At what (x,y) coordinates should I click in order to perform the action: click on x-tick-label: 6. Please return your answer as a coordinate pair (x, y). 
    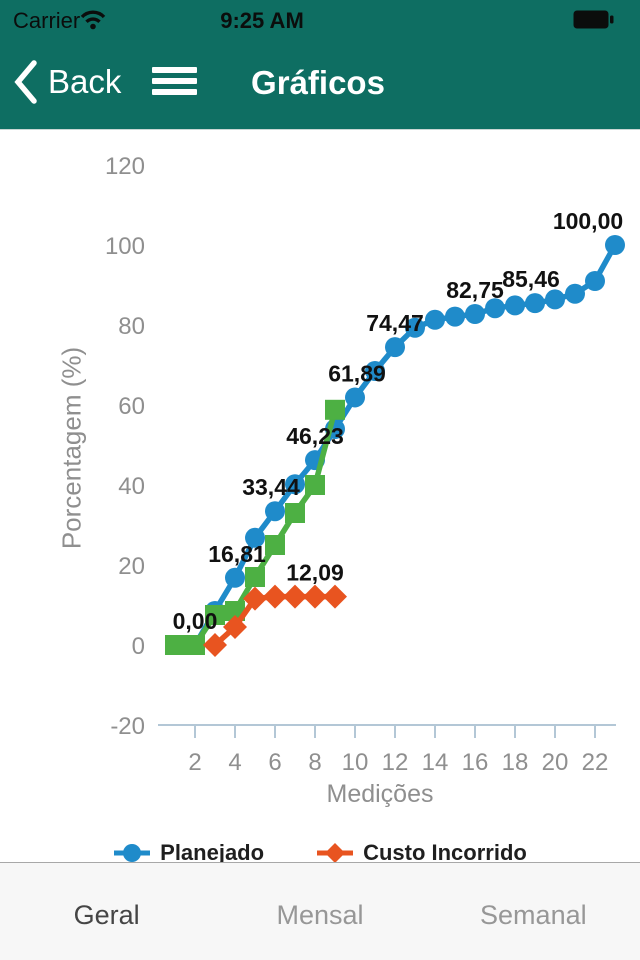
    Looking at the image, I should click on (274, 762).